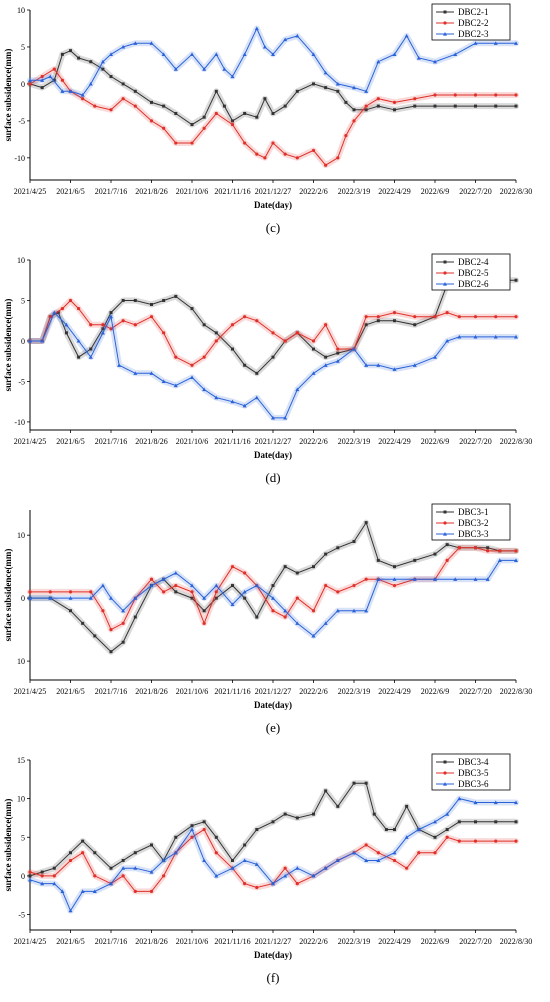  I want to click on x-tick-label: 2021/8/26, so click(151, 191).